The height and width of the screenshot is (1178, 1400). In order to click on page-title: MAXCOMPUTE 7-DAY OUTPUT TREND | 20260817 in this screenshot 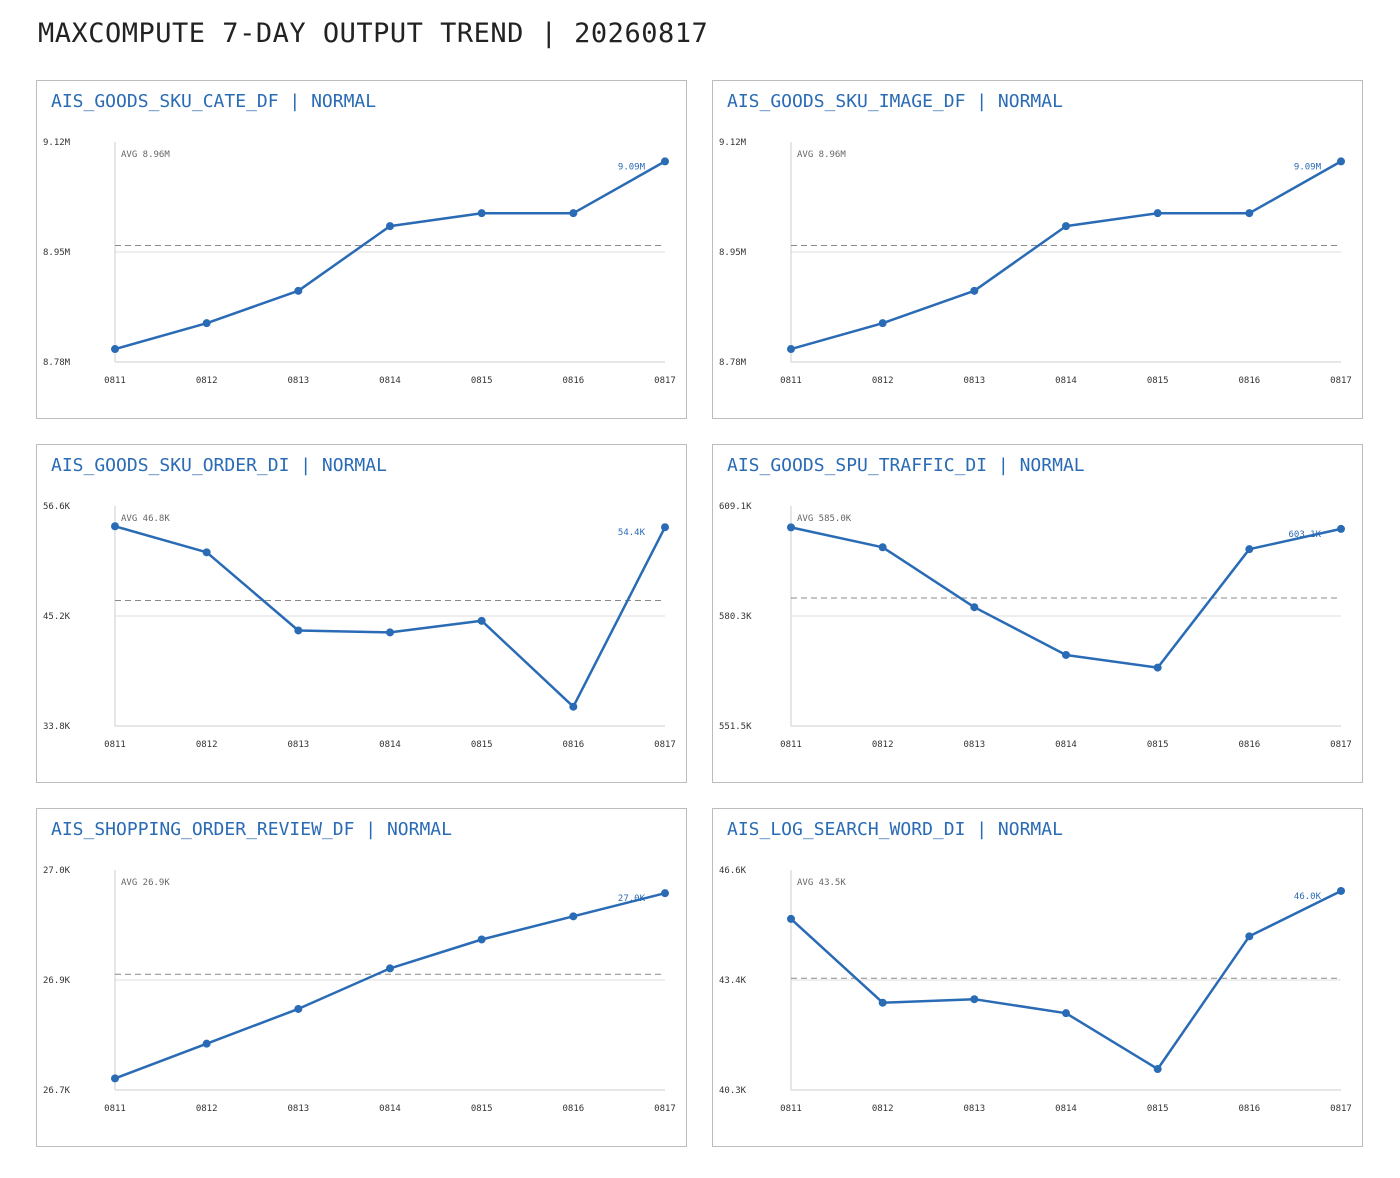, I will do `click(373, 33)`.